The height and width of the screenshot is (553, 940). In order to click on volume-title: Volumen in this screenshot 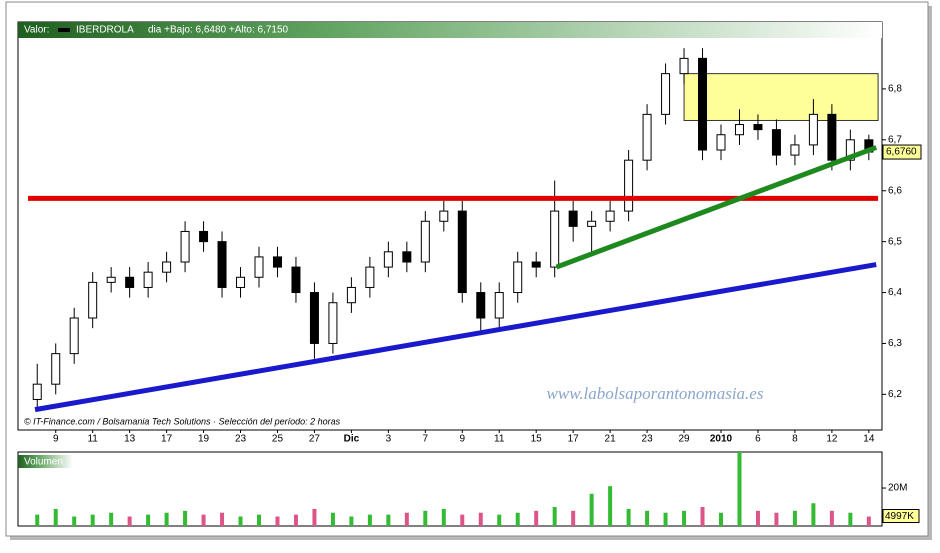, I will do `click(43, 462)`.